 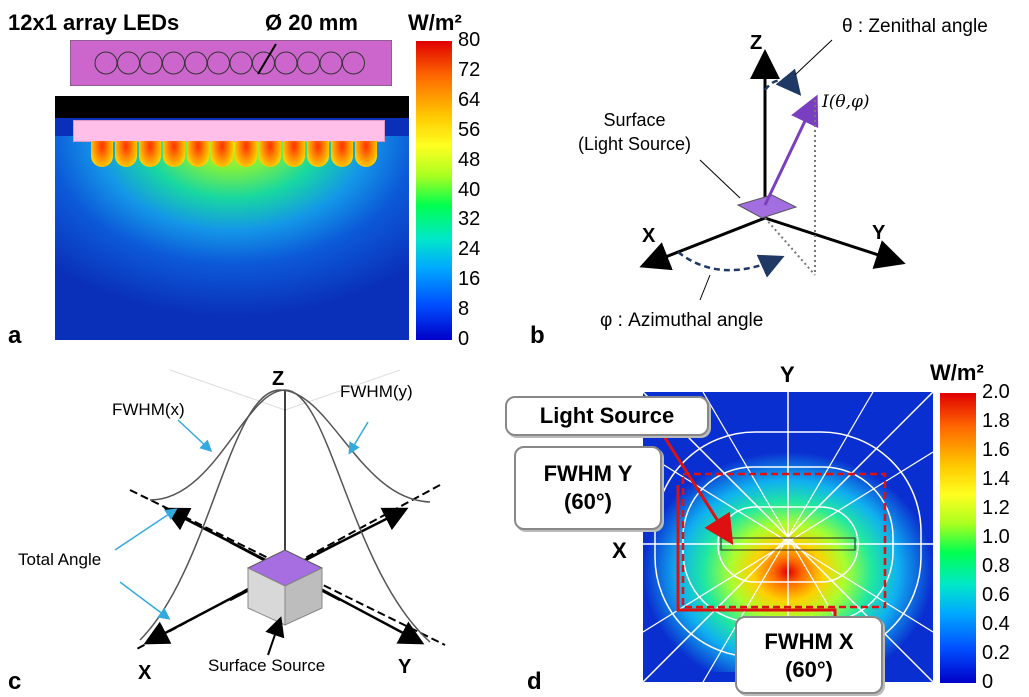 What do you see at coordinates (958, 538) in the screenshot?
I see `colorbar-d` at bounding box center [958, 538].